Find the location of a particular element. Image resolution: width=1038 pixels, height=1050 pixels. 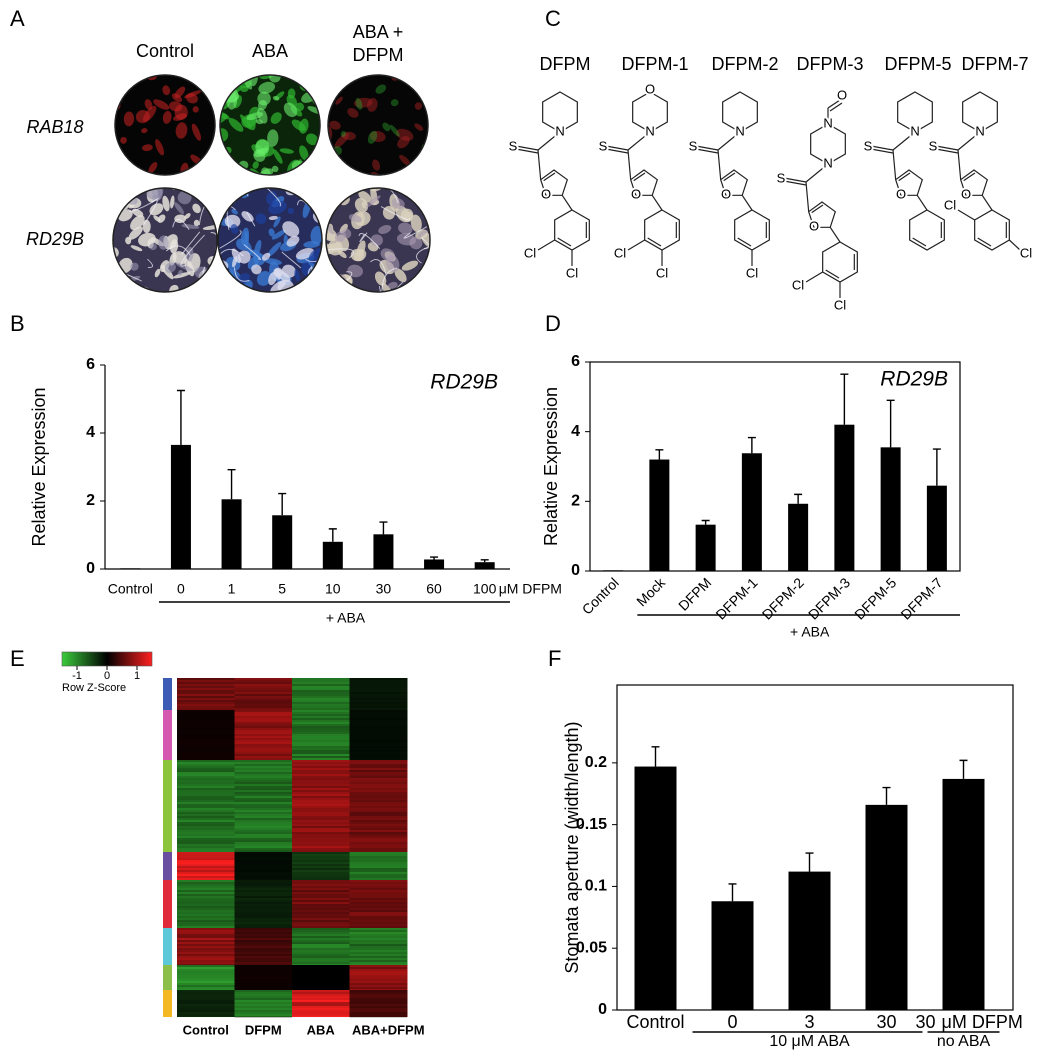

error-bar is located at coordinates (705, 522).